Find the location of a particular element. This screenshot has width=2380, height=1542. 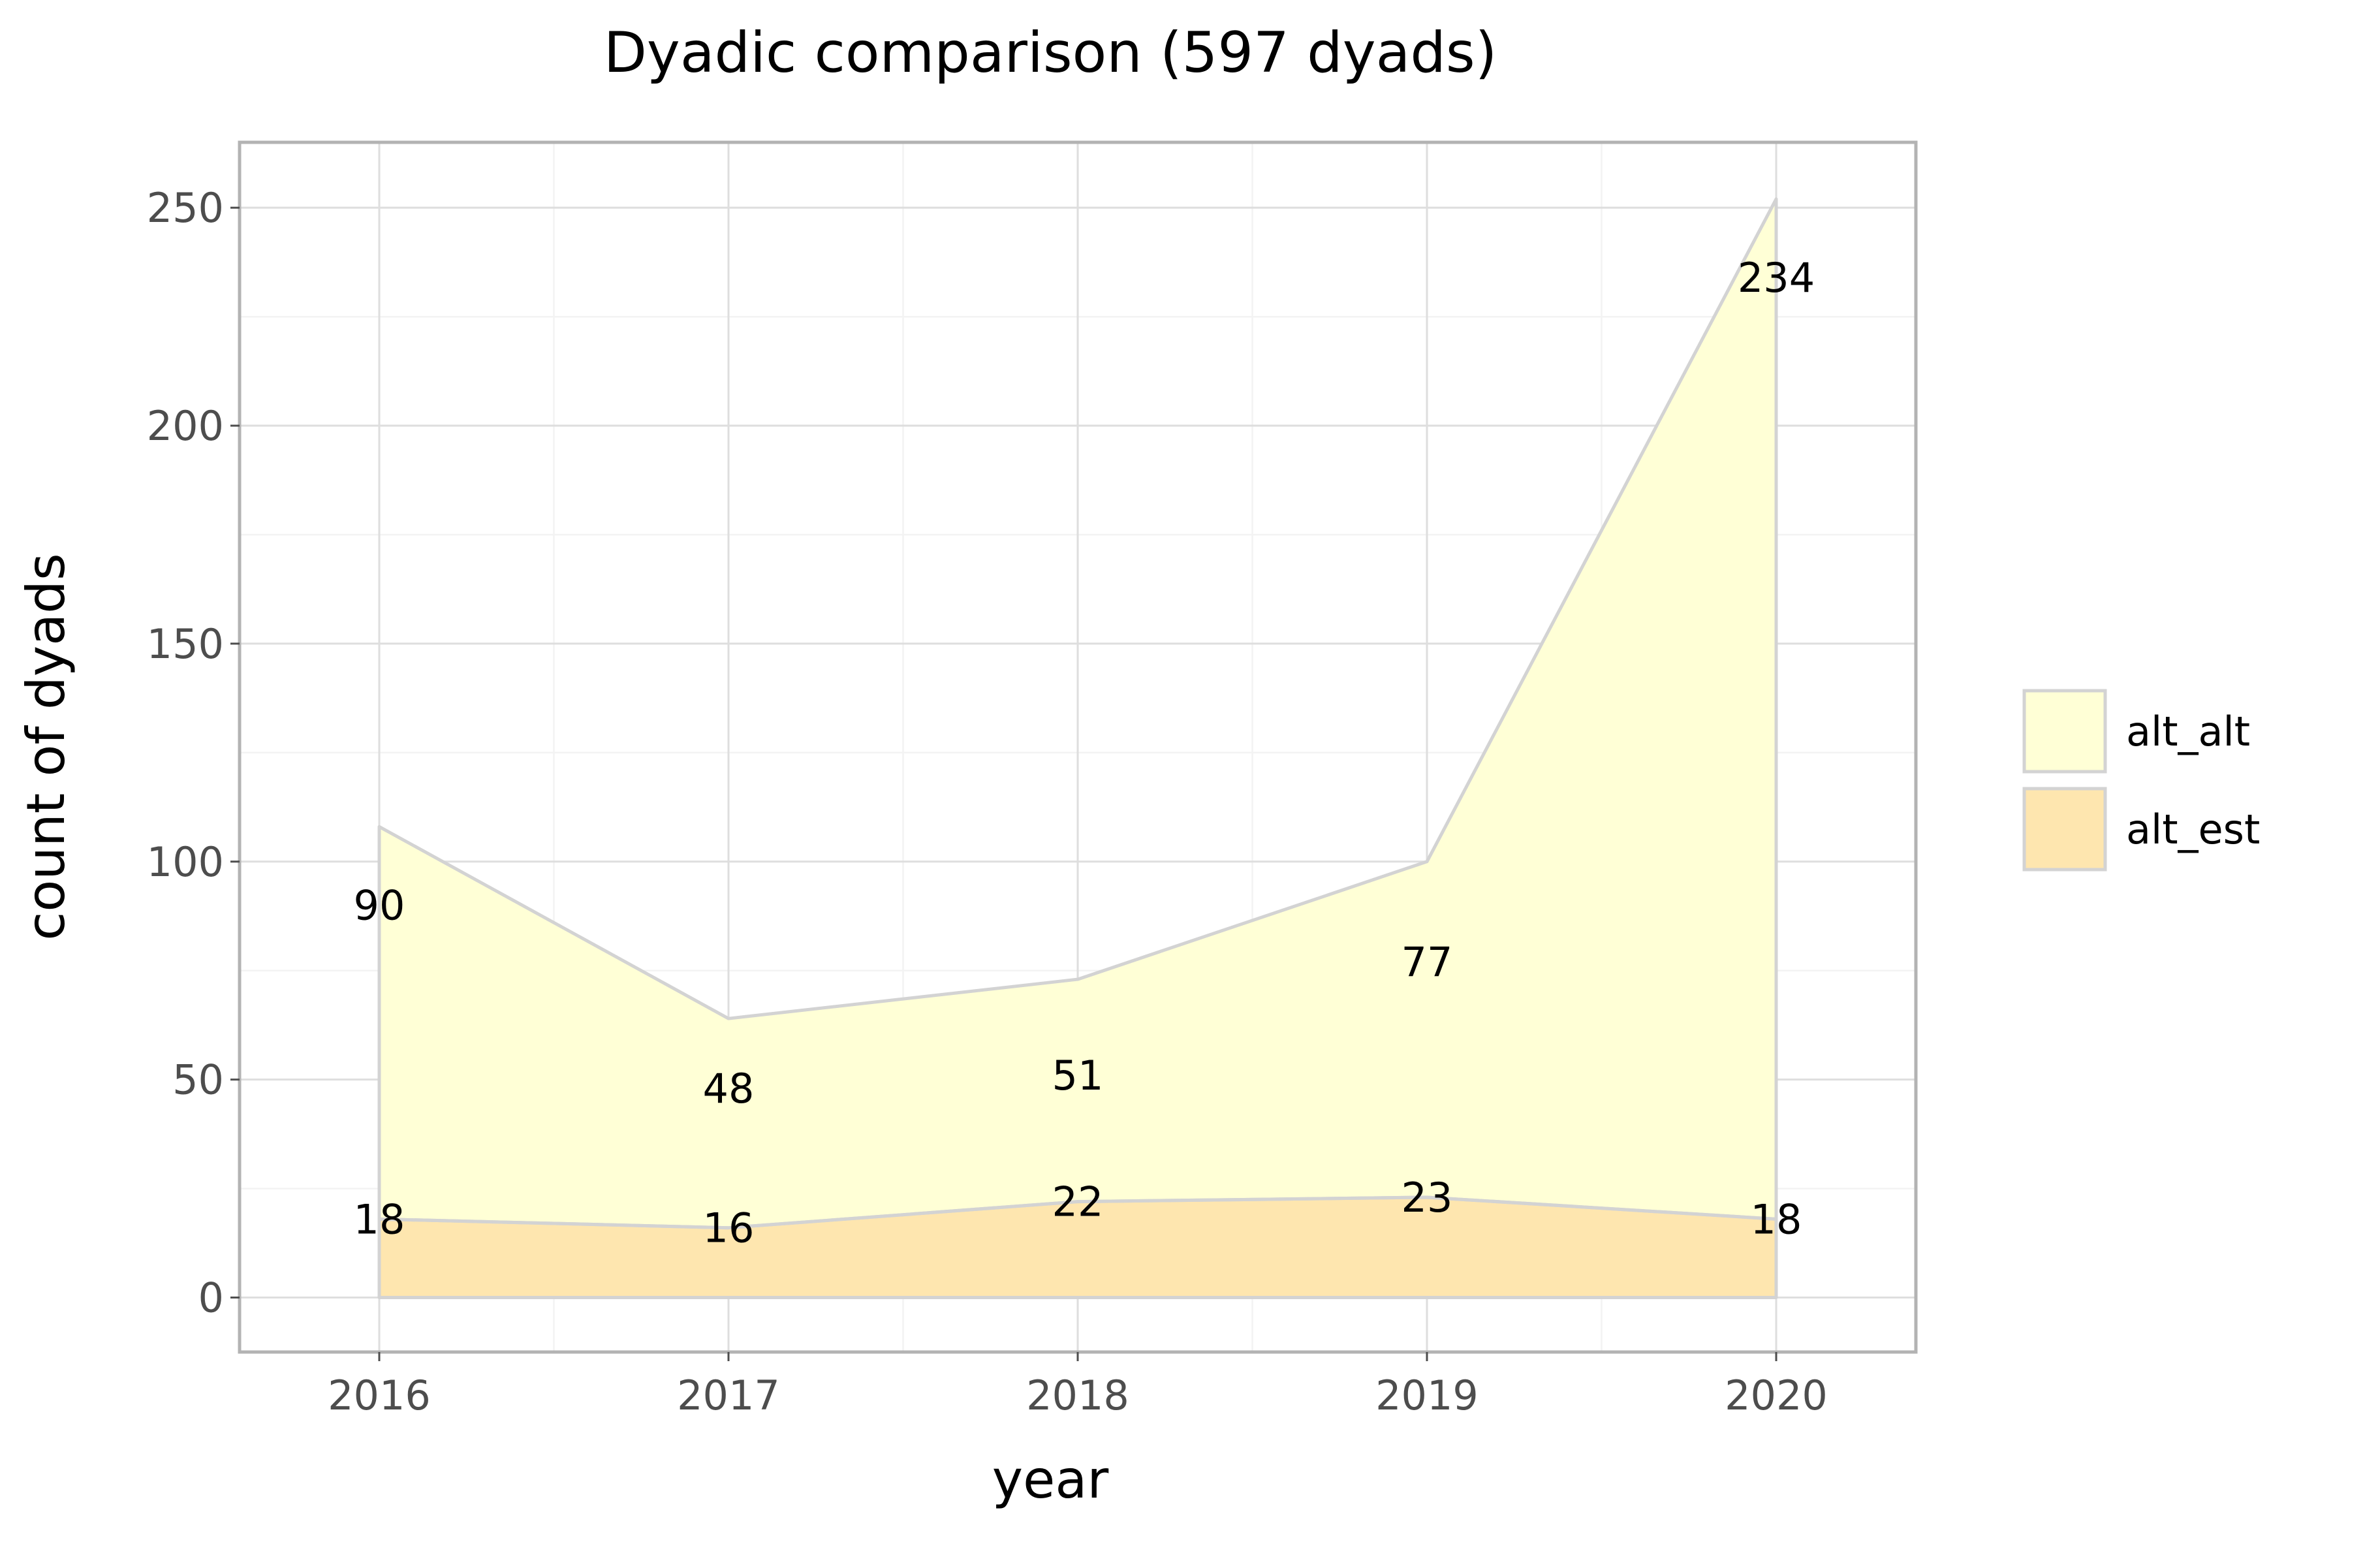

x-tick-label: 2016 is located at coordinates (380, 1396).